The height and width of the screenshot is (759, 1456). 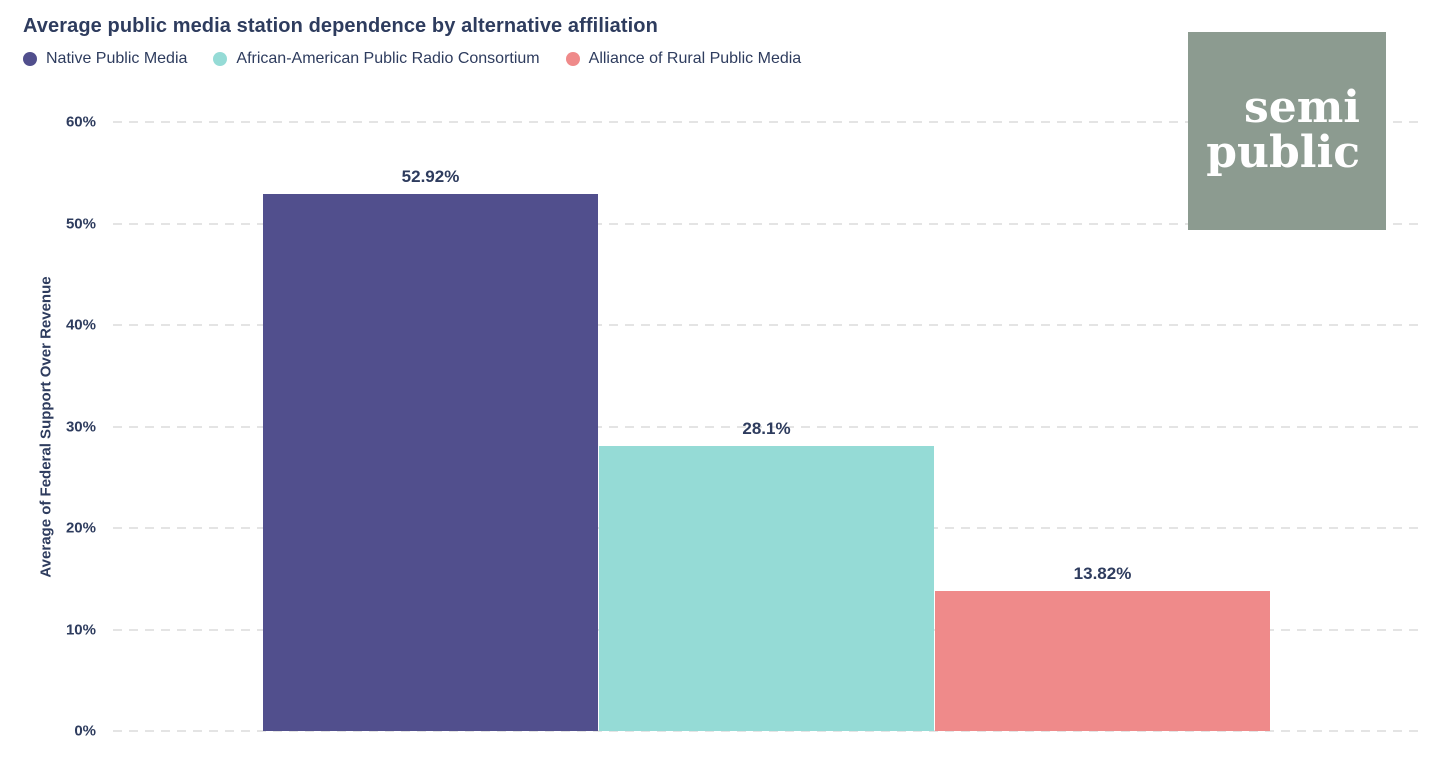 I want to click on bar-value-label: 28.1%, so click(x=766, y=428).